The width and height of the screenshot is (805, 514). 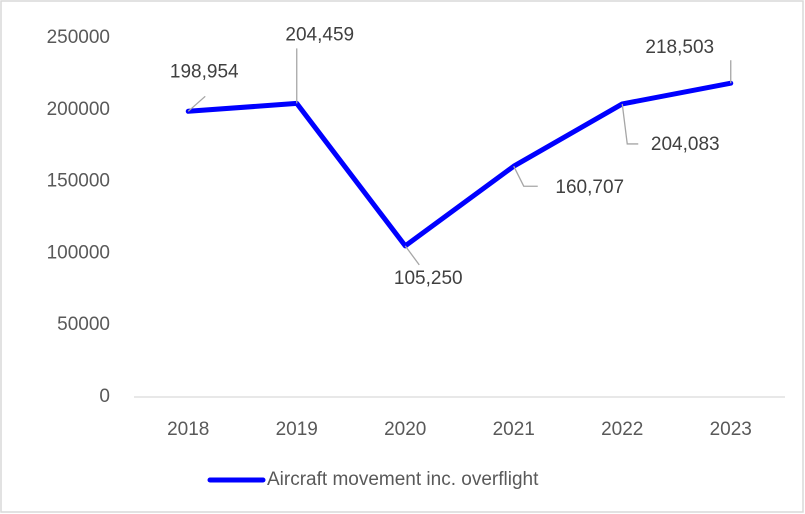 What do you see at coordinates (589, 187) in the screenshot?
I see `data-label: 160,707` at bounding box center [589, 187].